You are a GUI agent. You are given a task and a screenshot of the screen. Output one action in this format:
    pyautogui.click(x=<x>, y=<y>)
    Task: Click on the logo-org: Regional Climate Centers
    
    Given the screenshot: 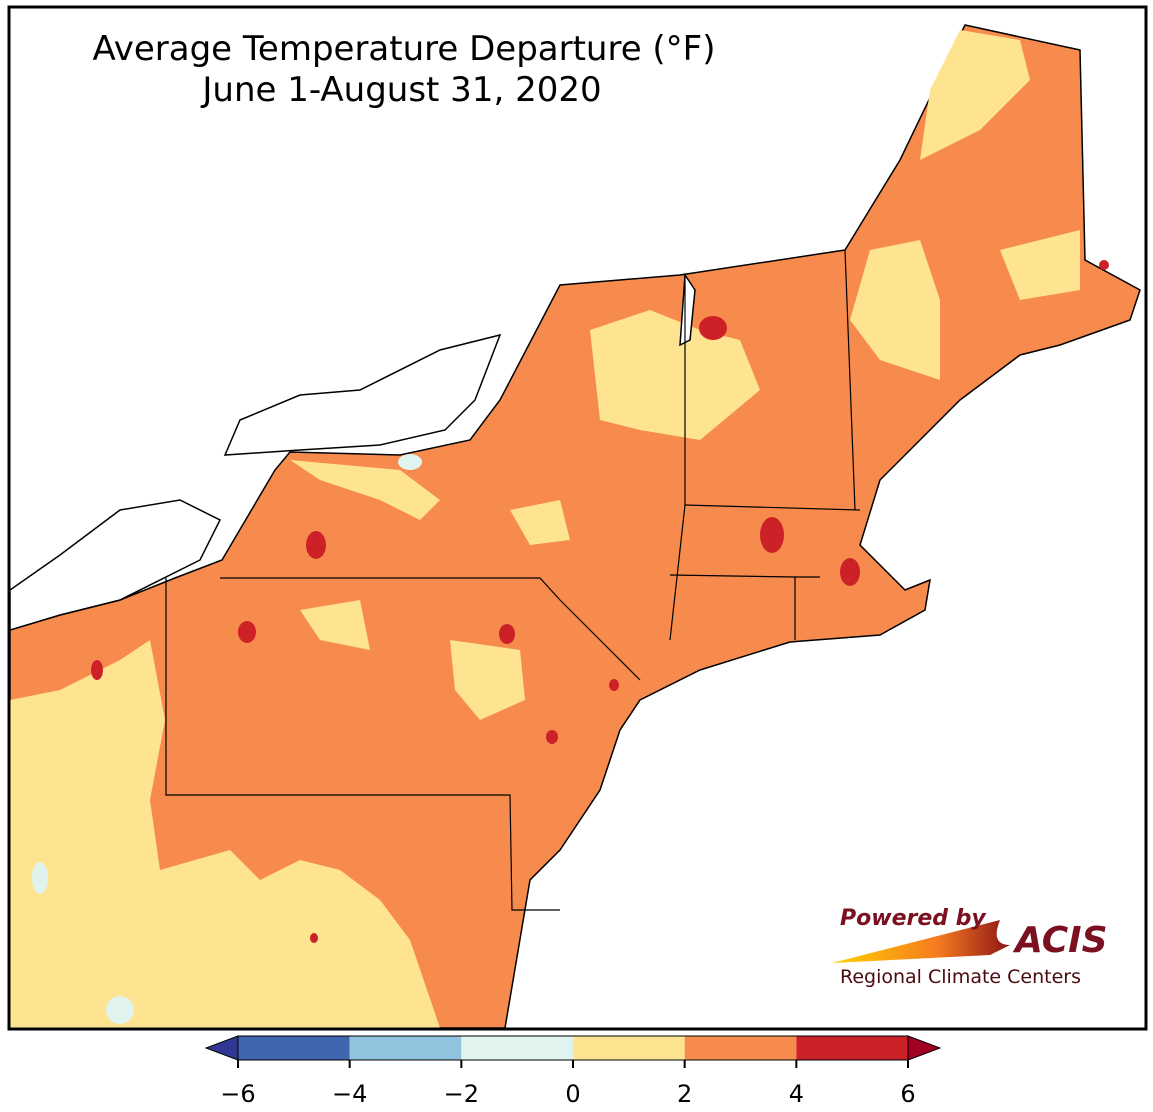 What is the action you would take?
    pyautogui.click(x=960, y=977)
    